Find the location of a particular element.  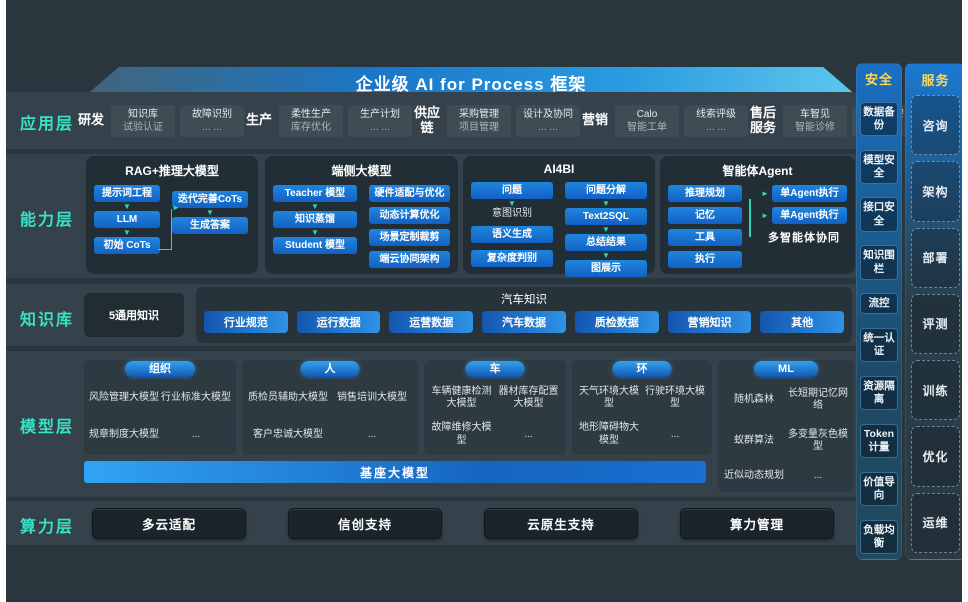

app-item-line: 项目管理 is located at coordinates (479, 127).